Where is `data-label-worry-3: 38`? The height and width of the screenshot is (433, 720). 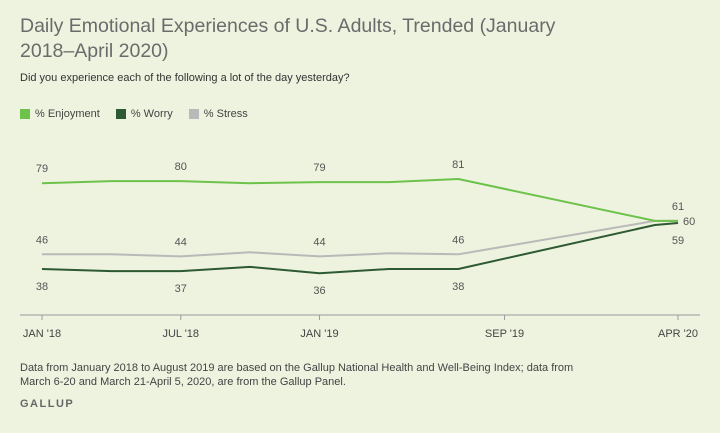
data-label-worry-3: 38 is located at coordinates (458, 287).